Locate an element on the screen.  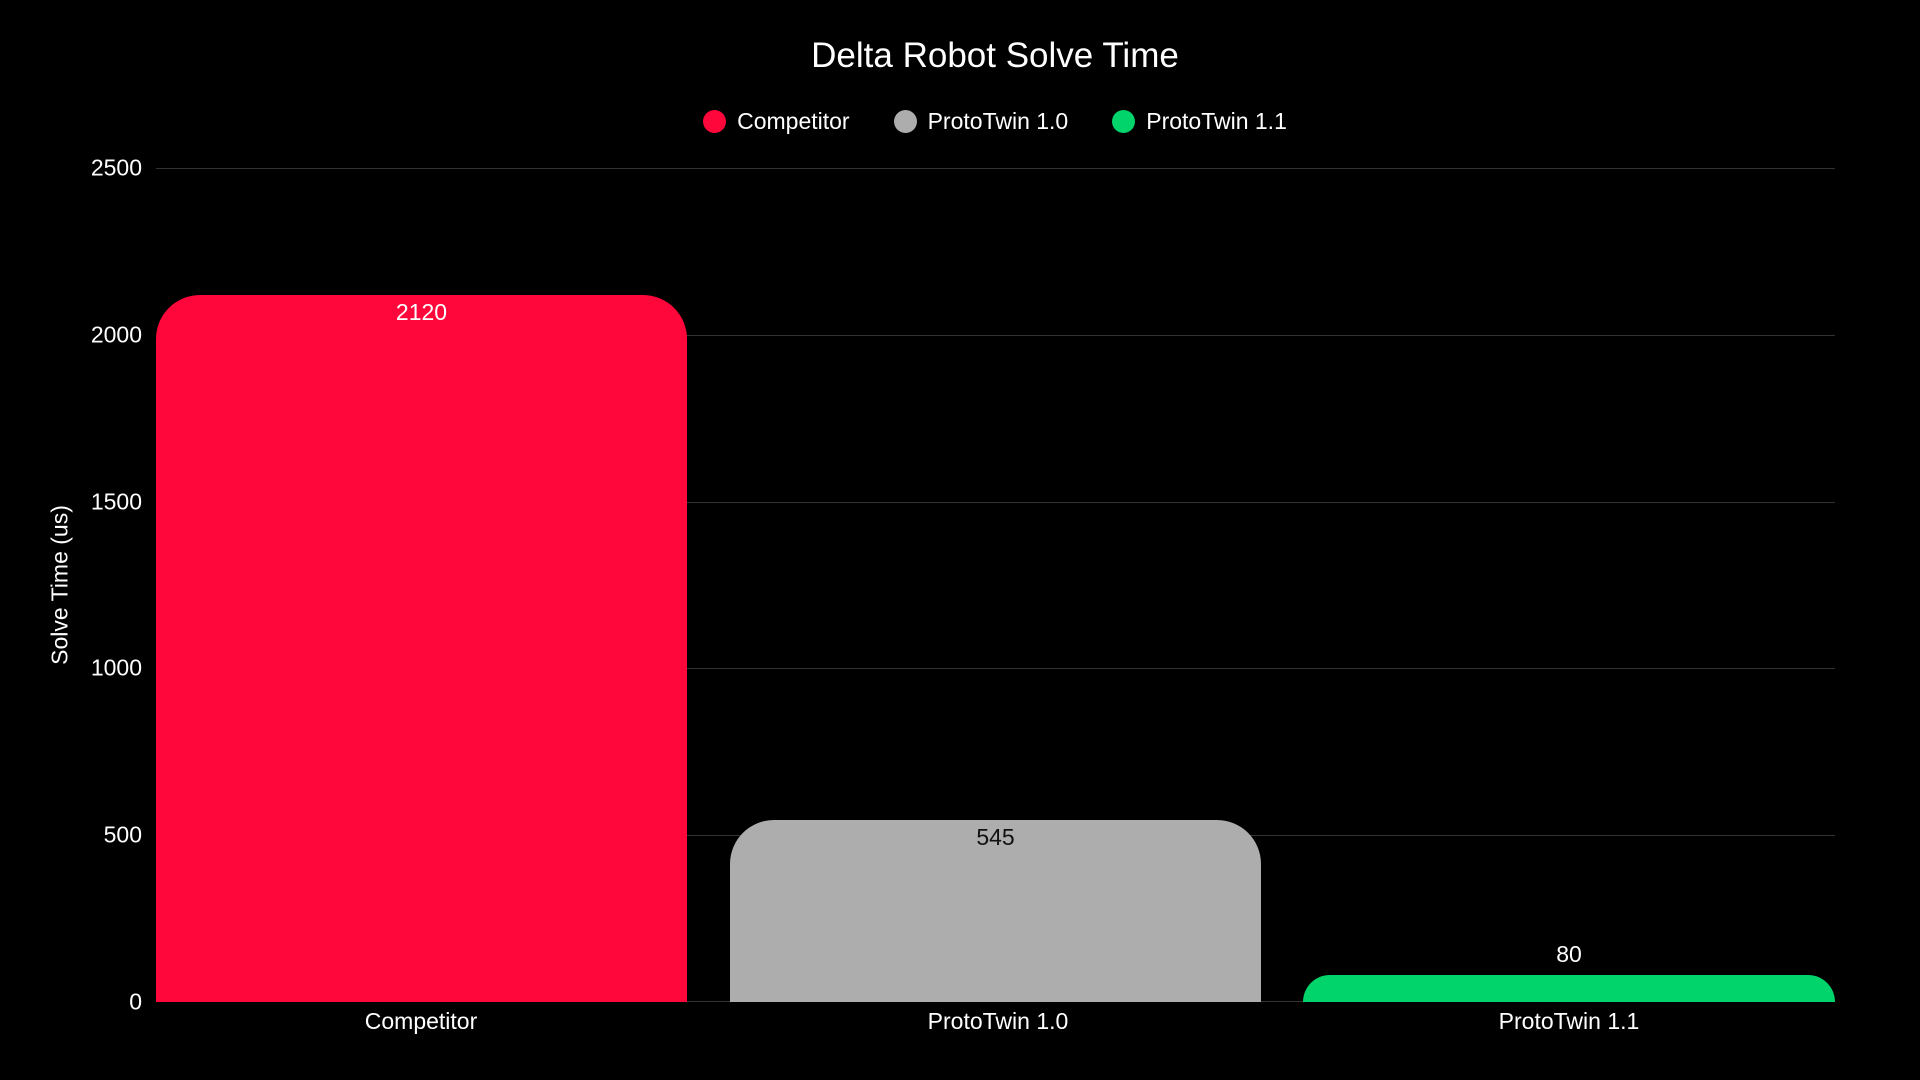
y-tick: 1000 is located at coordinates (116, 667).